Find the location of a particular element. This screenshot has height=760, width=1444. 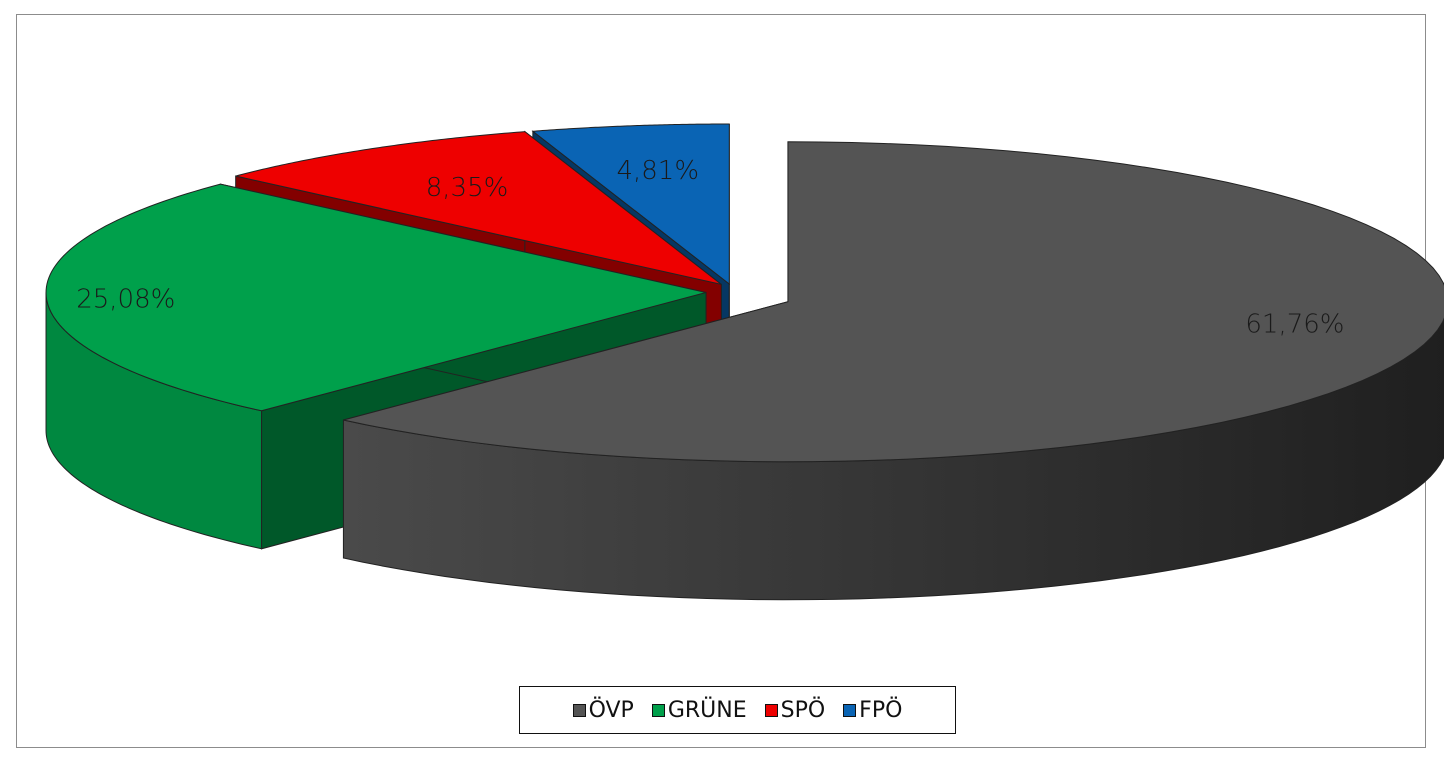

legend-item-fpoe: FPÖ is located at coordinates (872, 710).